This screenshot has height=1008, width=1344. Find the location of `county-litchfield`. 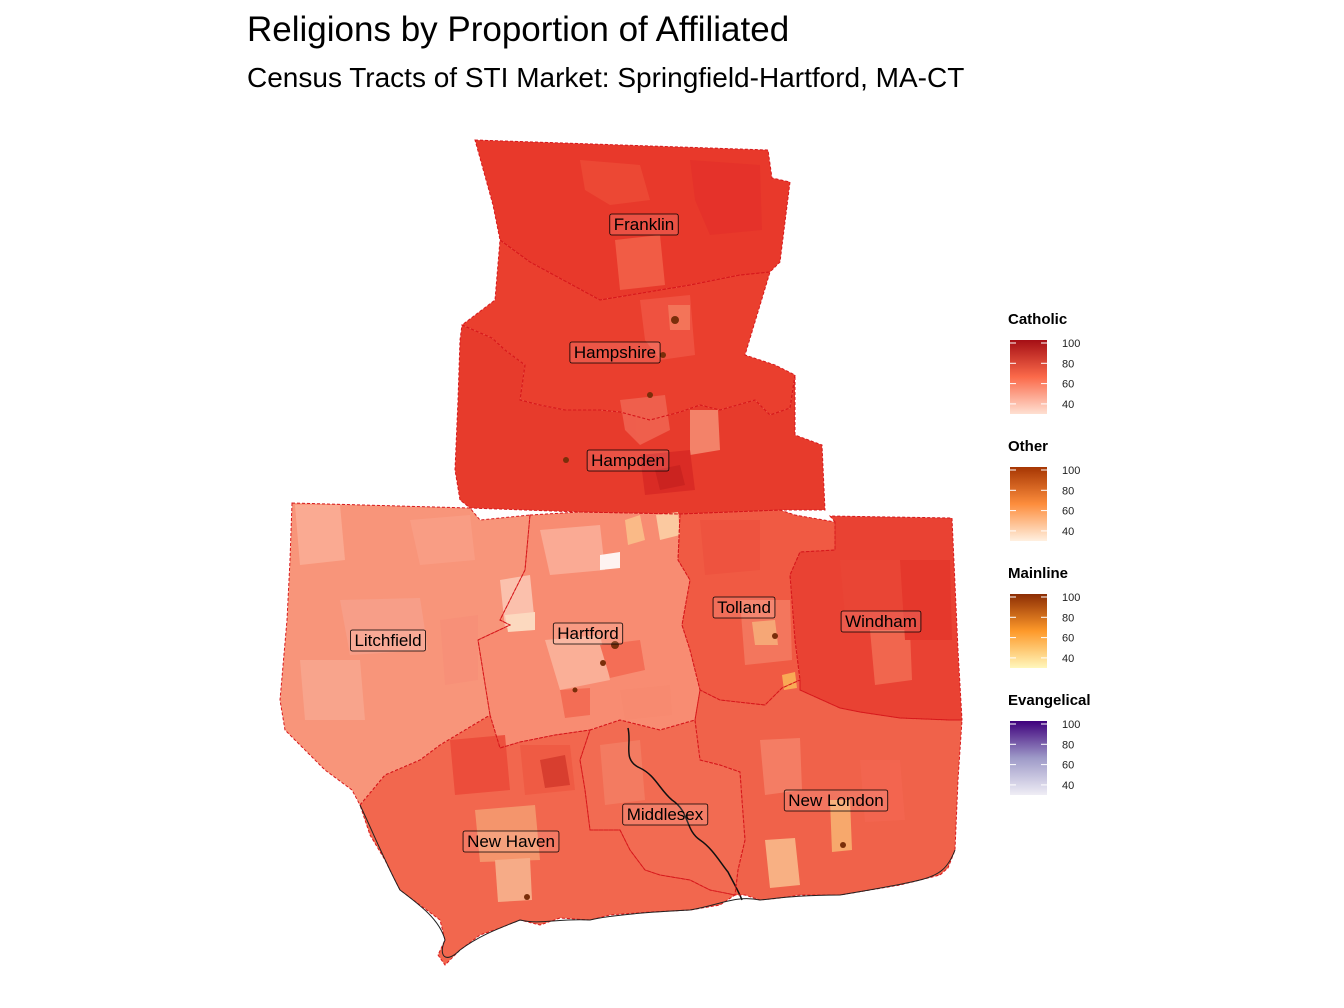

county-litchfield is located at coordinates (405, 654).